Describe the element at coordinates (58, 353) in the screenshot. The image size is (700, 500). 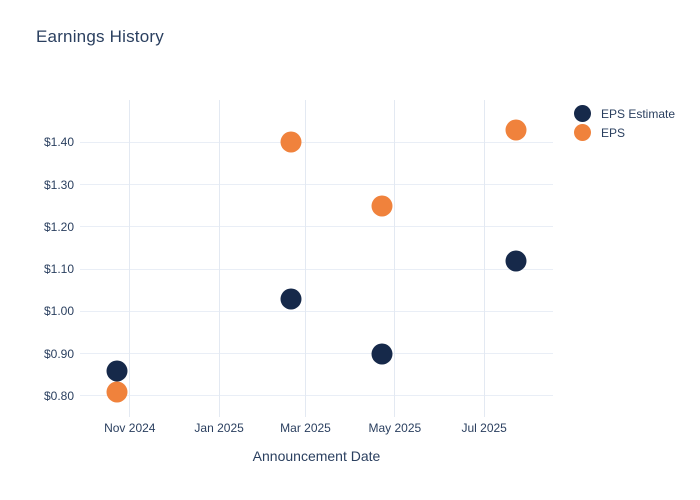
I see `y-tick-label: $0.90` at that location.